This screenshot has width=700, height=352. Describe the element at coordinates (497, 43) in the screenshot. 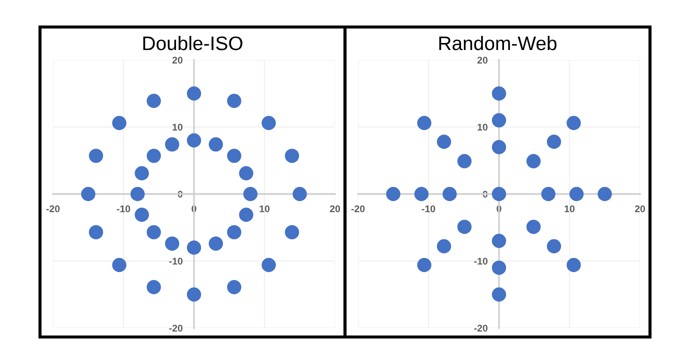

I see `chart-title: Random-Web` at that location.